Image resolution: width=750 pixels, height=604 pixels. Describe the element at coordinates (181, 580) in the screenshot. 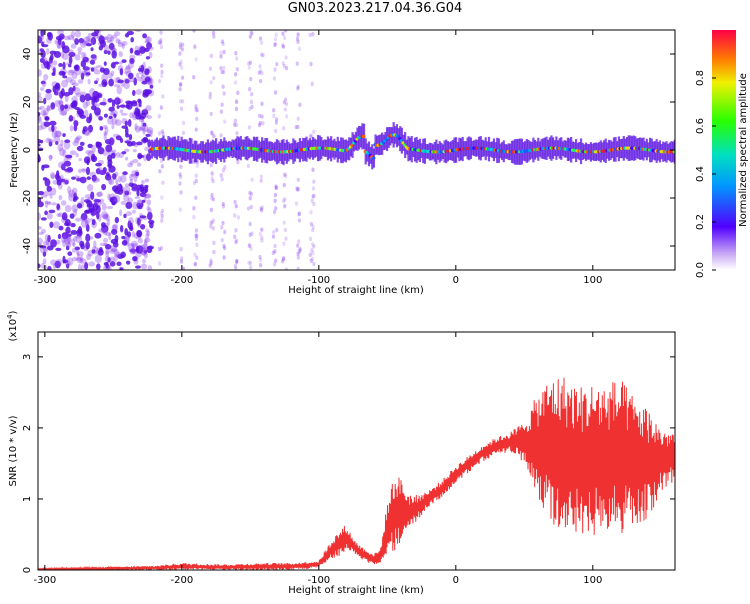

I see `snr-x-tick-label: -200` at that location.